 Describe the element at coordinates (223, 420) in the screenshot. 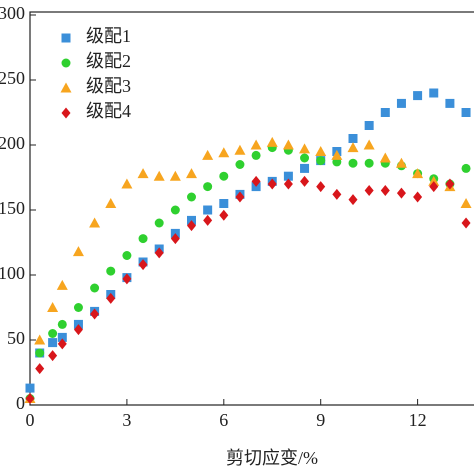

I see `x-tick-label: 6` at that location.